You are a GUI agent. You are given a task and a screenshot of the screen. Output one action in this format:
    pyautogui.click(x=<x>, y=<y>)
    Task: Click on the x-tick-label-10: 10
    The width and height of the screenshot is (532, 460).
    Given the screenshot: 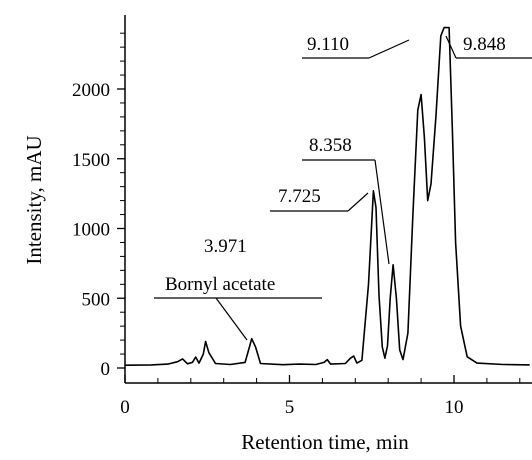 What is the action you would take?
    pyautogui.click(x=454, y=407)
    